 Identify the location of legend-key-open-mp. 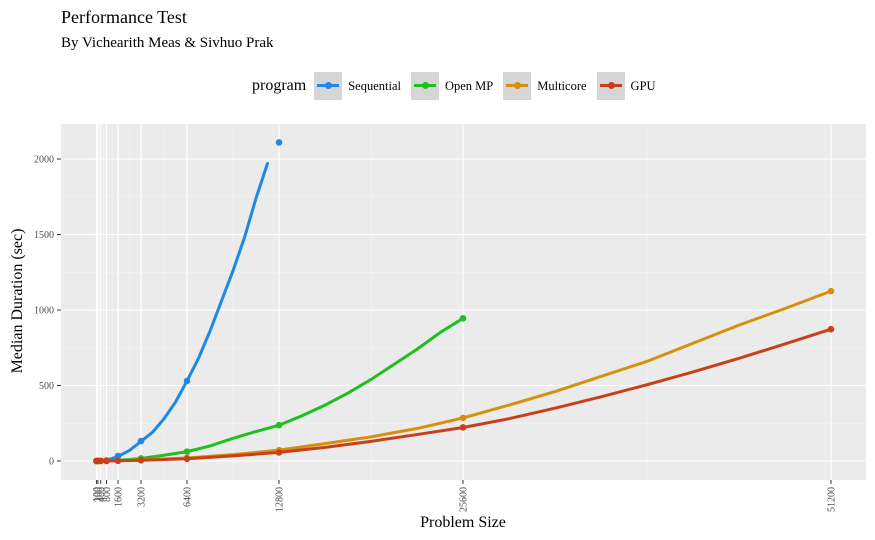
(424, 86).